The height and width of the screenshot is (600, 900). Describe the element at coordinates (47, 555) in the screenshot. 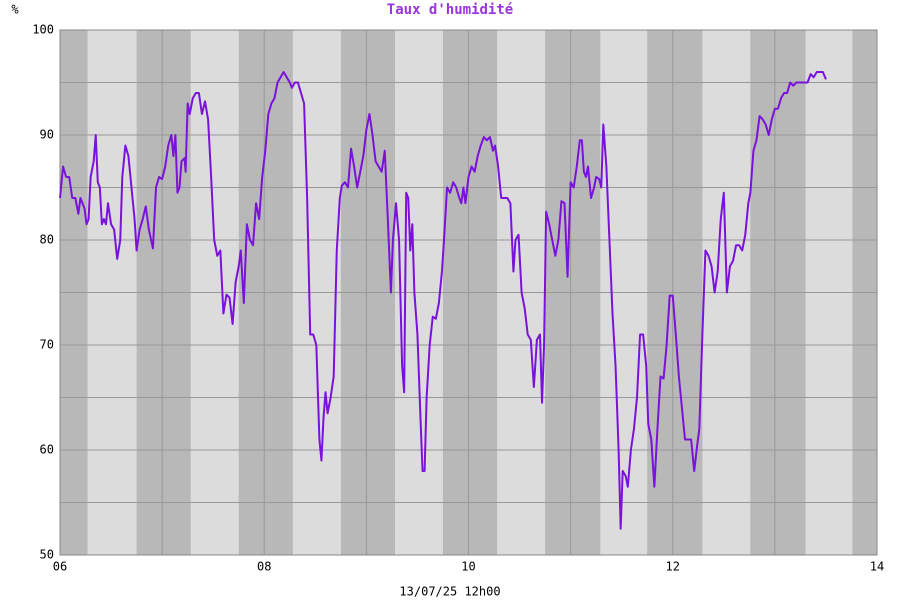

I see `y-tick-label: 50` at that location.